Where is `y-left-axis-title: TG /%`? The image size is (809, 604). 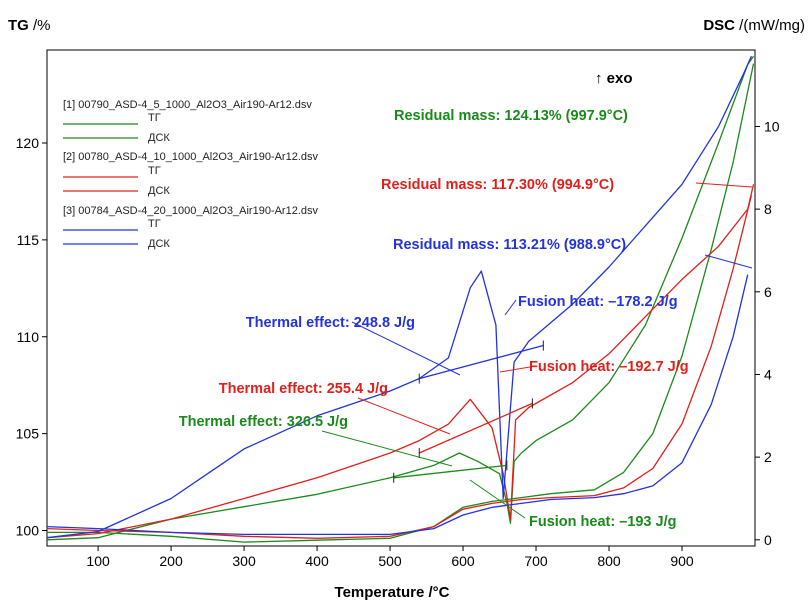
y-left-axis-title: TG /% is located at coordinates (29, 25).